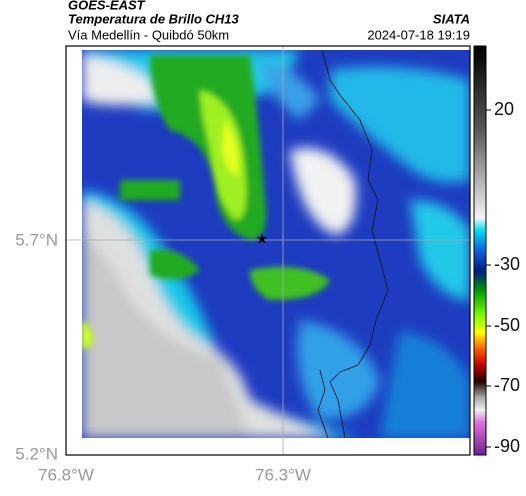 This screenshot has height=496, width=526. I want to click on lon-label: 76.3°W, so click(283, 474).